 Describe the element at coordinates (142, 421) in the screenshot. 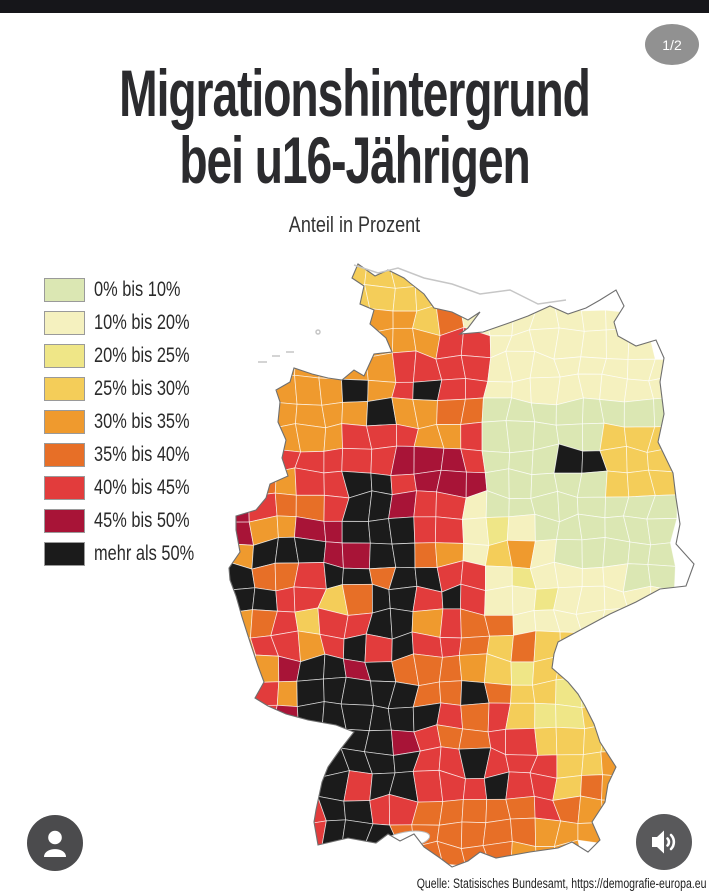

I see `legend-label: 30% bis 35%` at that location.